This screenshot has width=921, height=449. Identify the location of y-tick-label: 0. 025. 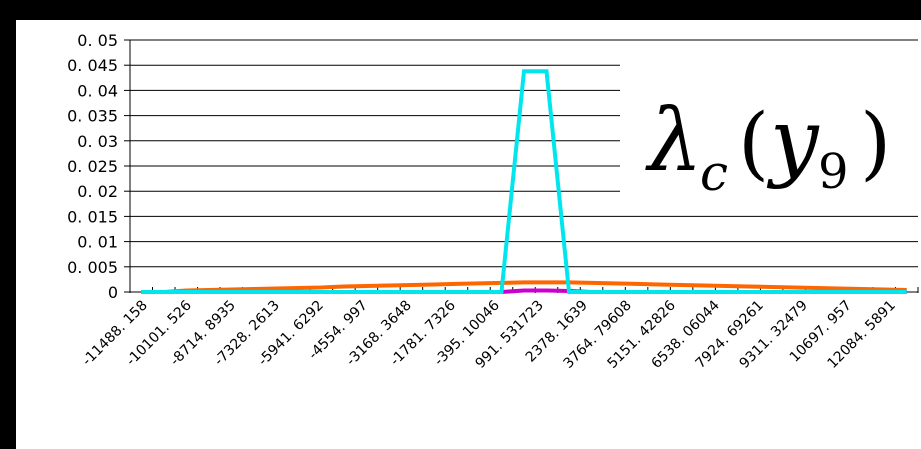
(92, 166).